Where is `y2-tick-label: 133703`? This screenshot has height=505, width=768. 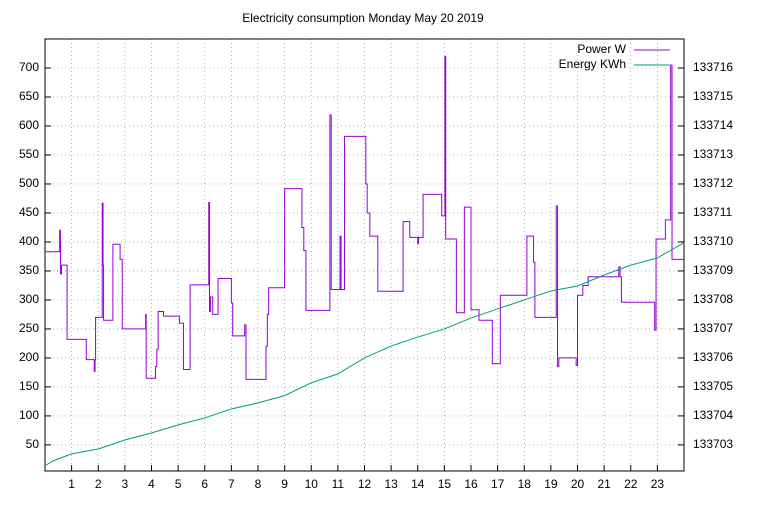 y2-tick-label: 133703 is located at coordinates (713, 444).